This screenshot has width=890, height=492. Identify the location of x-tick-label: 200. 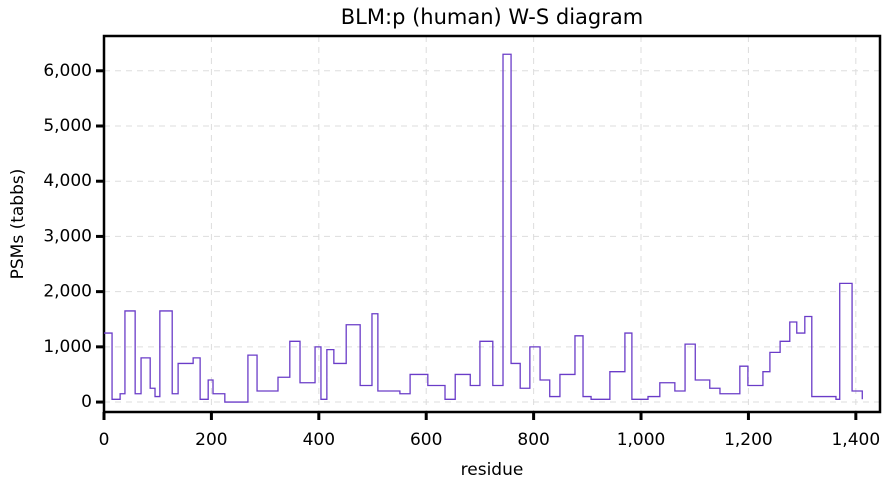
(211, 440).